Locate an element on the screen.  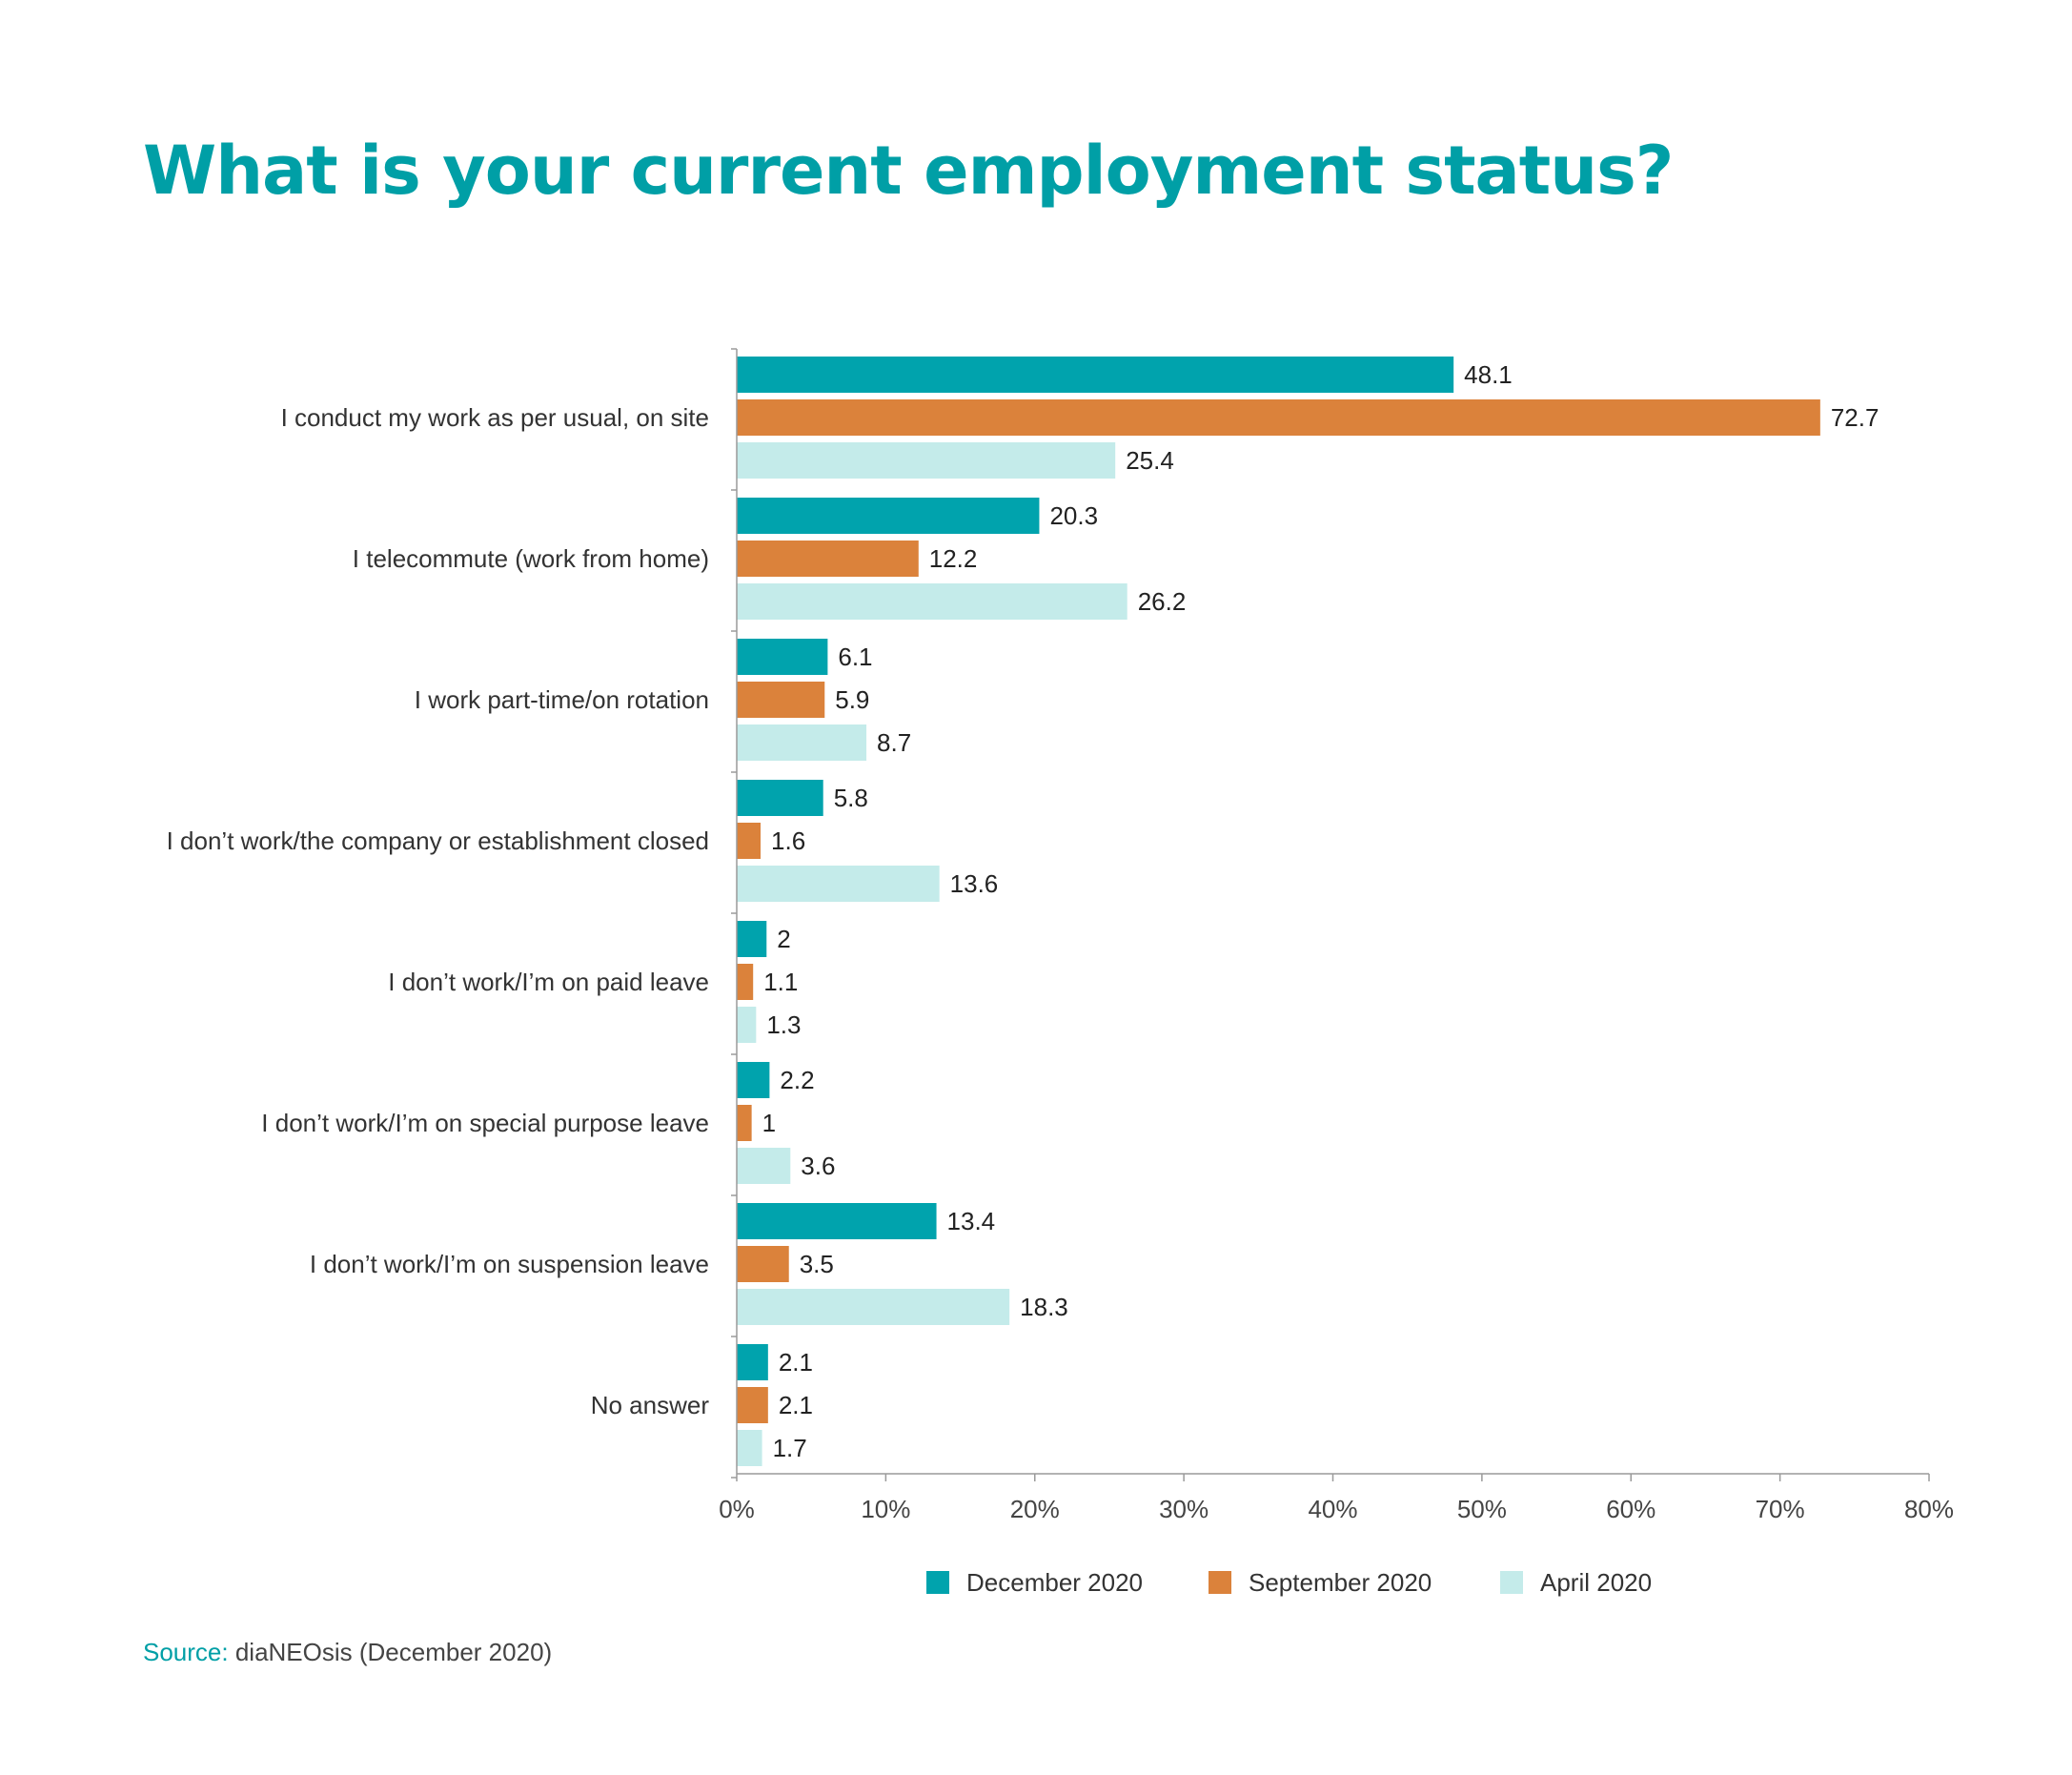
category-label: I don’t work/I’m on paid leave is located at coordinates (548, 982).